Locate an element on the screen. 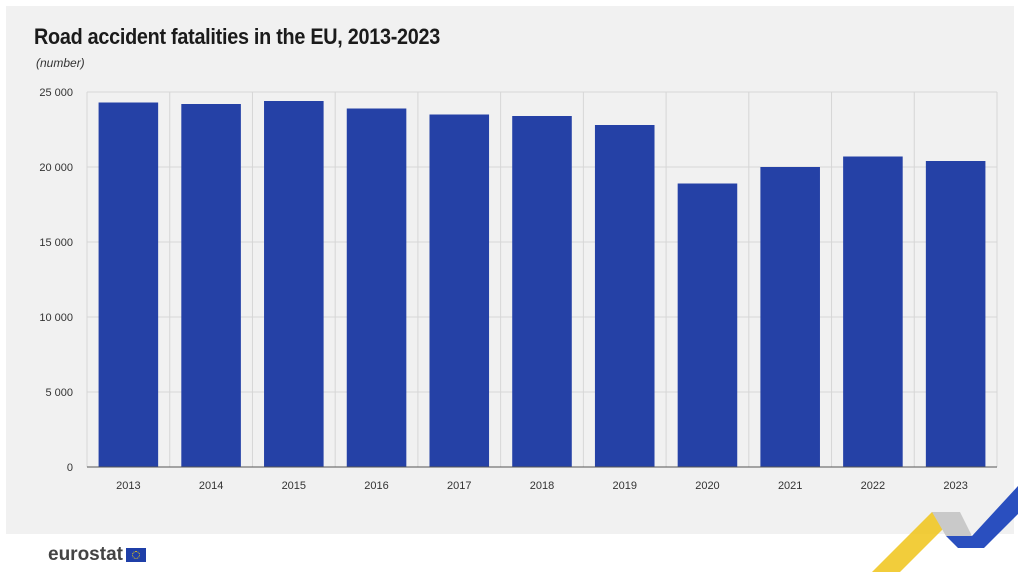 Image resolution: width=1020 pixels, height=574 pixels. x-tick-label: 2022 is located at coordinates (873, 486).